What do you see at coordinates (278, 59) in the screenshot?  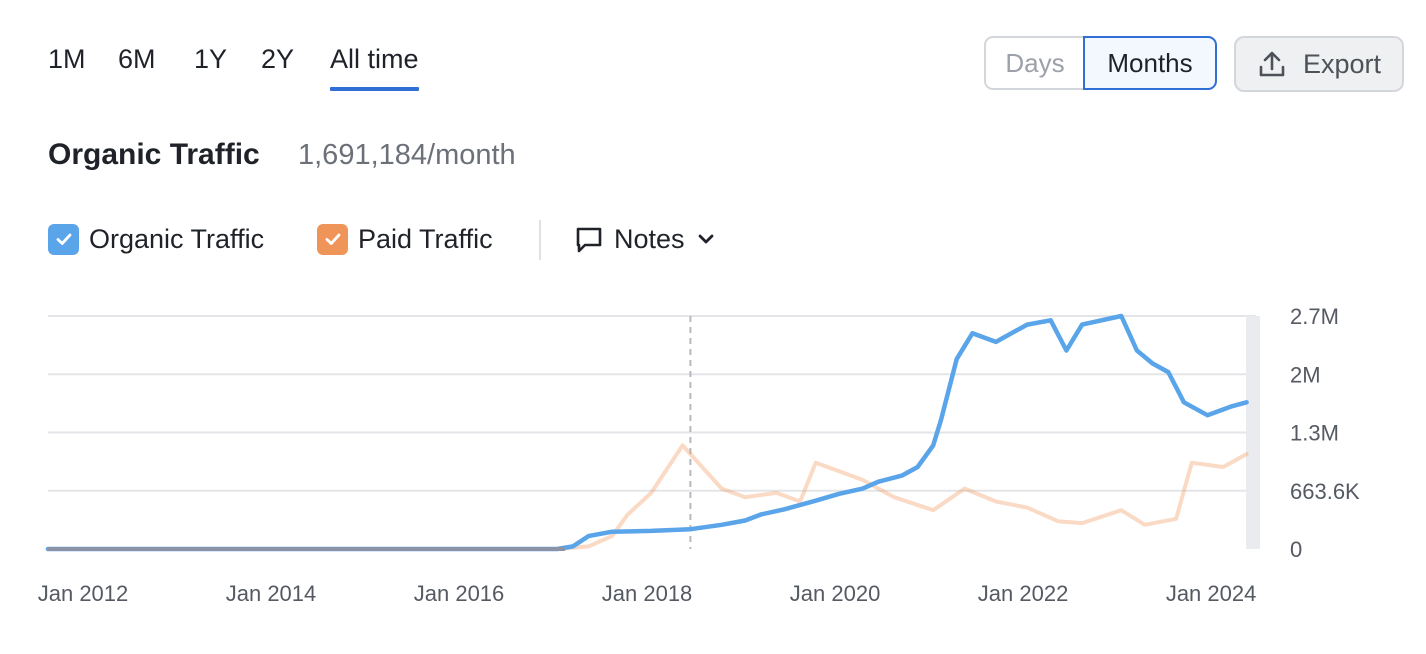 I see `range-tab-2y: 2Y` at bounding box center [278, 59].